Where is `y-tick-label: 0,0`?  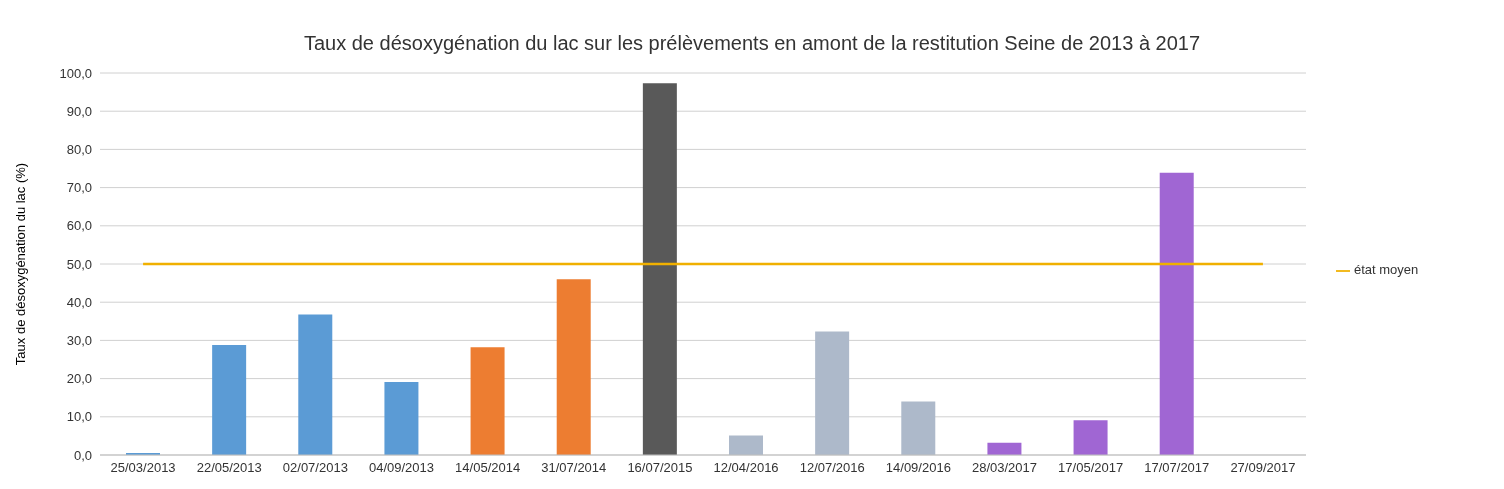 y-tick-label: 0,0 is located at coordinates (82, 455).